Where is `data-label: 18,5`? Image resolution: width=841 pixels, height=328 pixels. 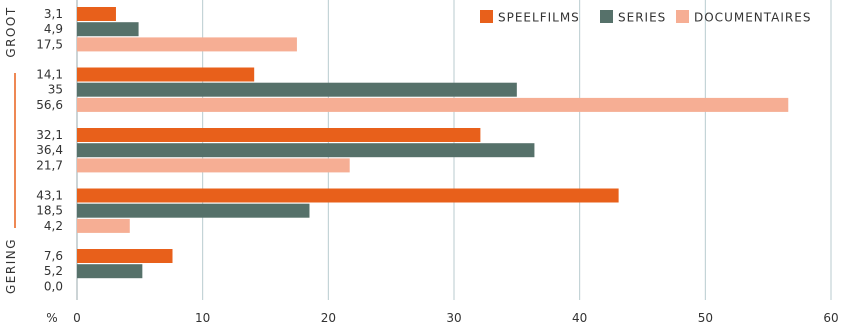
data-label: 18,5 is located at coordinates (49, 211).